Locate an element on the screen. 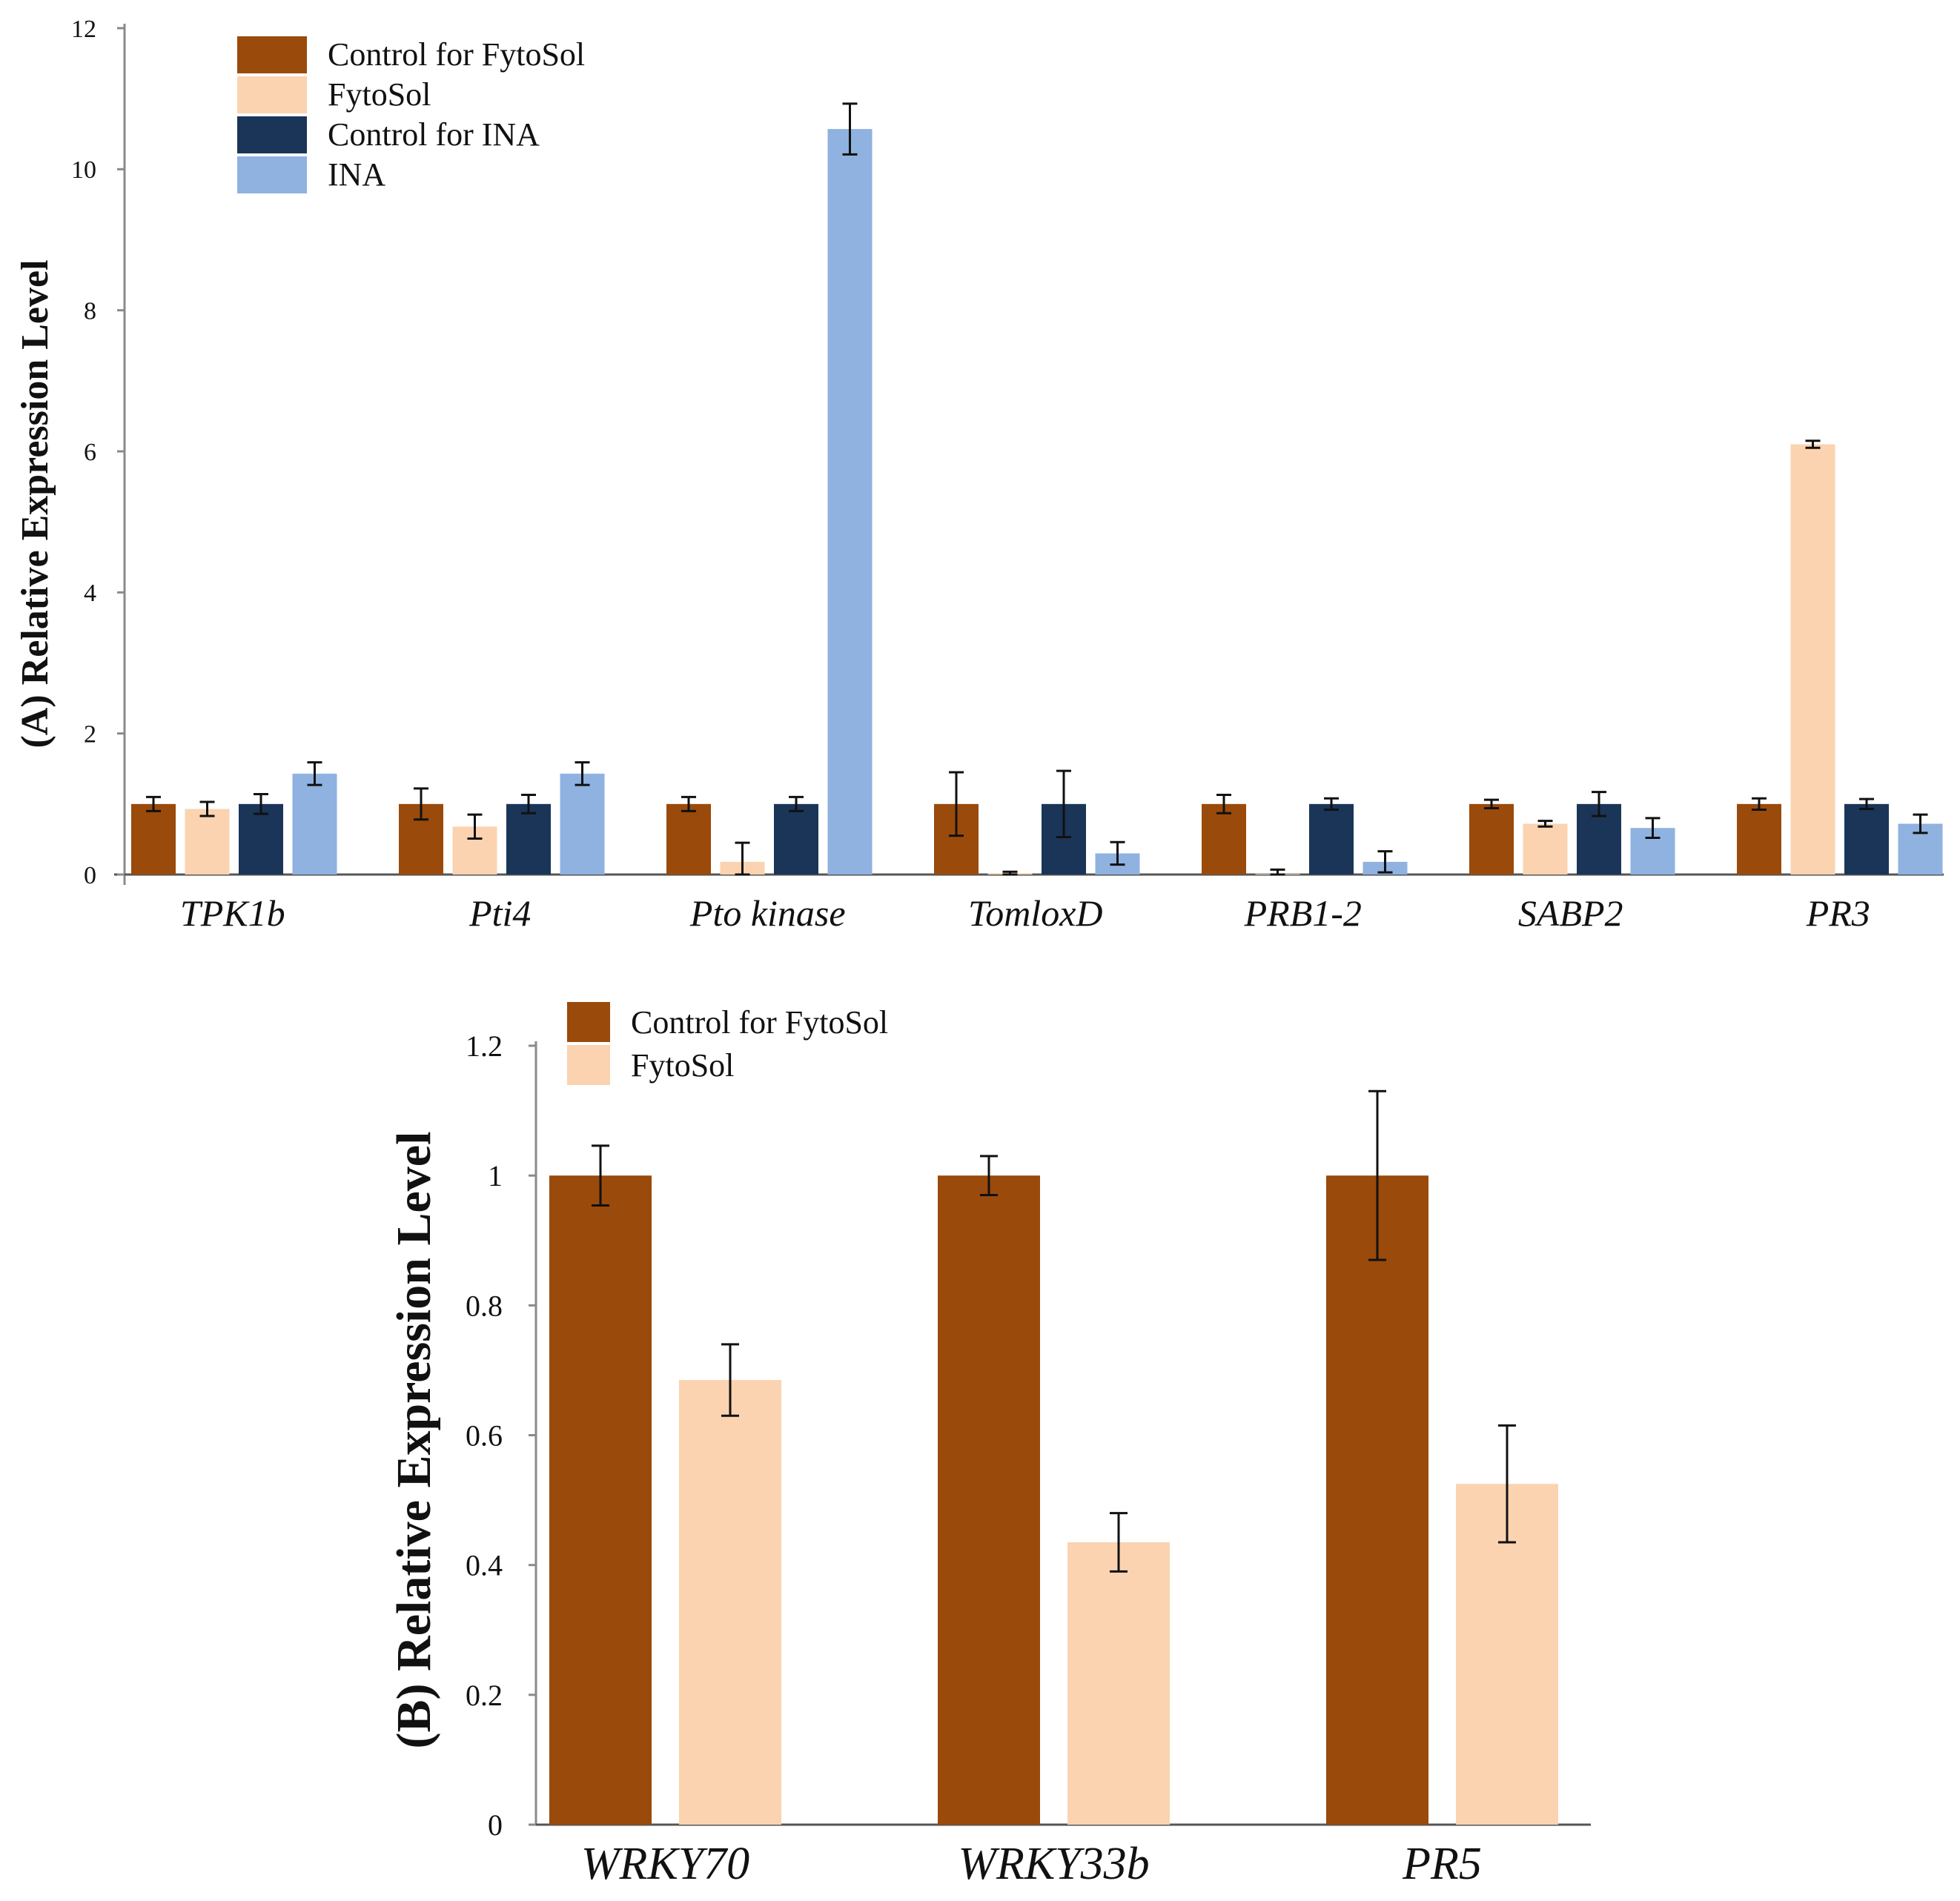 This screenshot has width=1960, height=1901. legend-label: INA is located at coordinates (356, 174).